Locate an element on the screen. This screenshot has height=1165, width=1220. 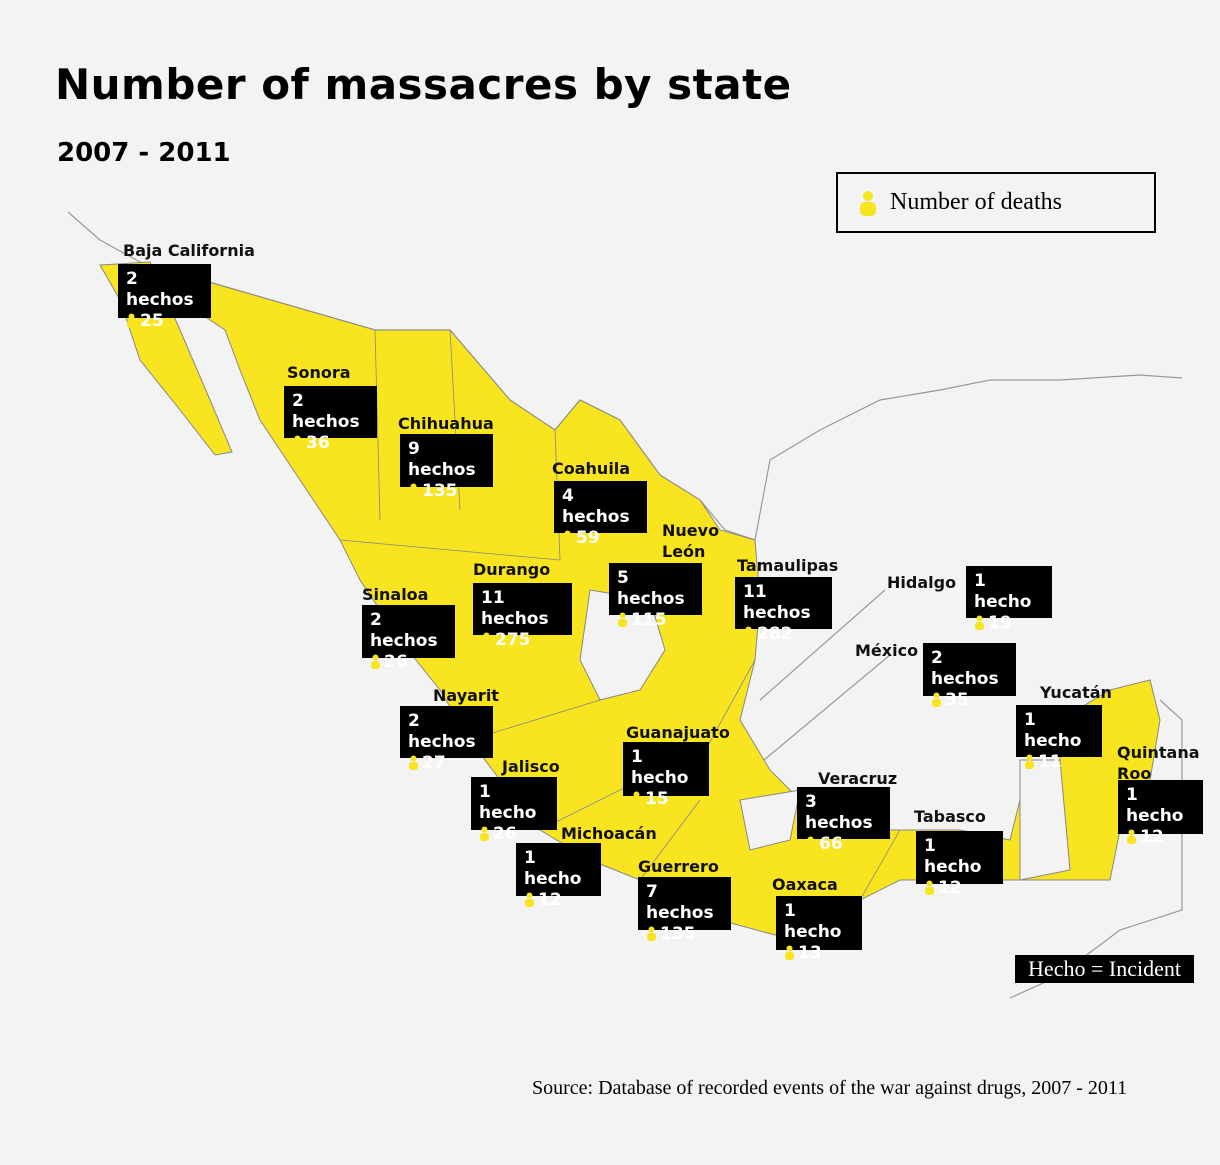
state-name: México is located at coordinates (887, 650).